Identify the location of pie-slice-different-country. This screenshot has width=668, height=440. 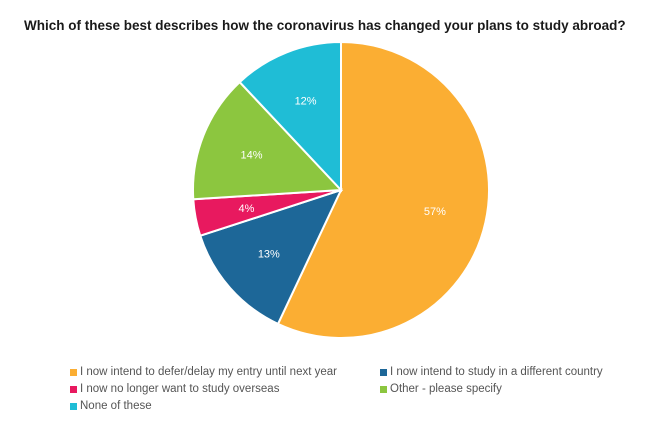
(270, 257).